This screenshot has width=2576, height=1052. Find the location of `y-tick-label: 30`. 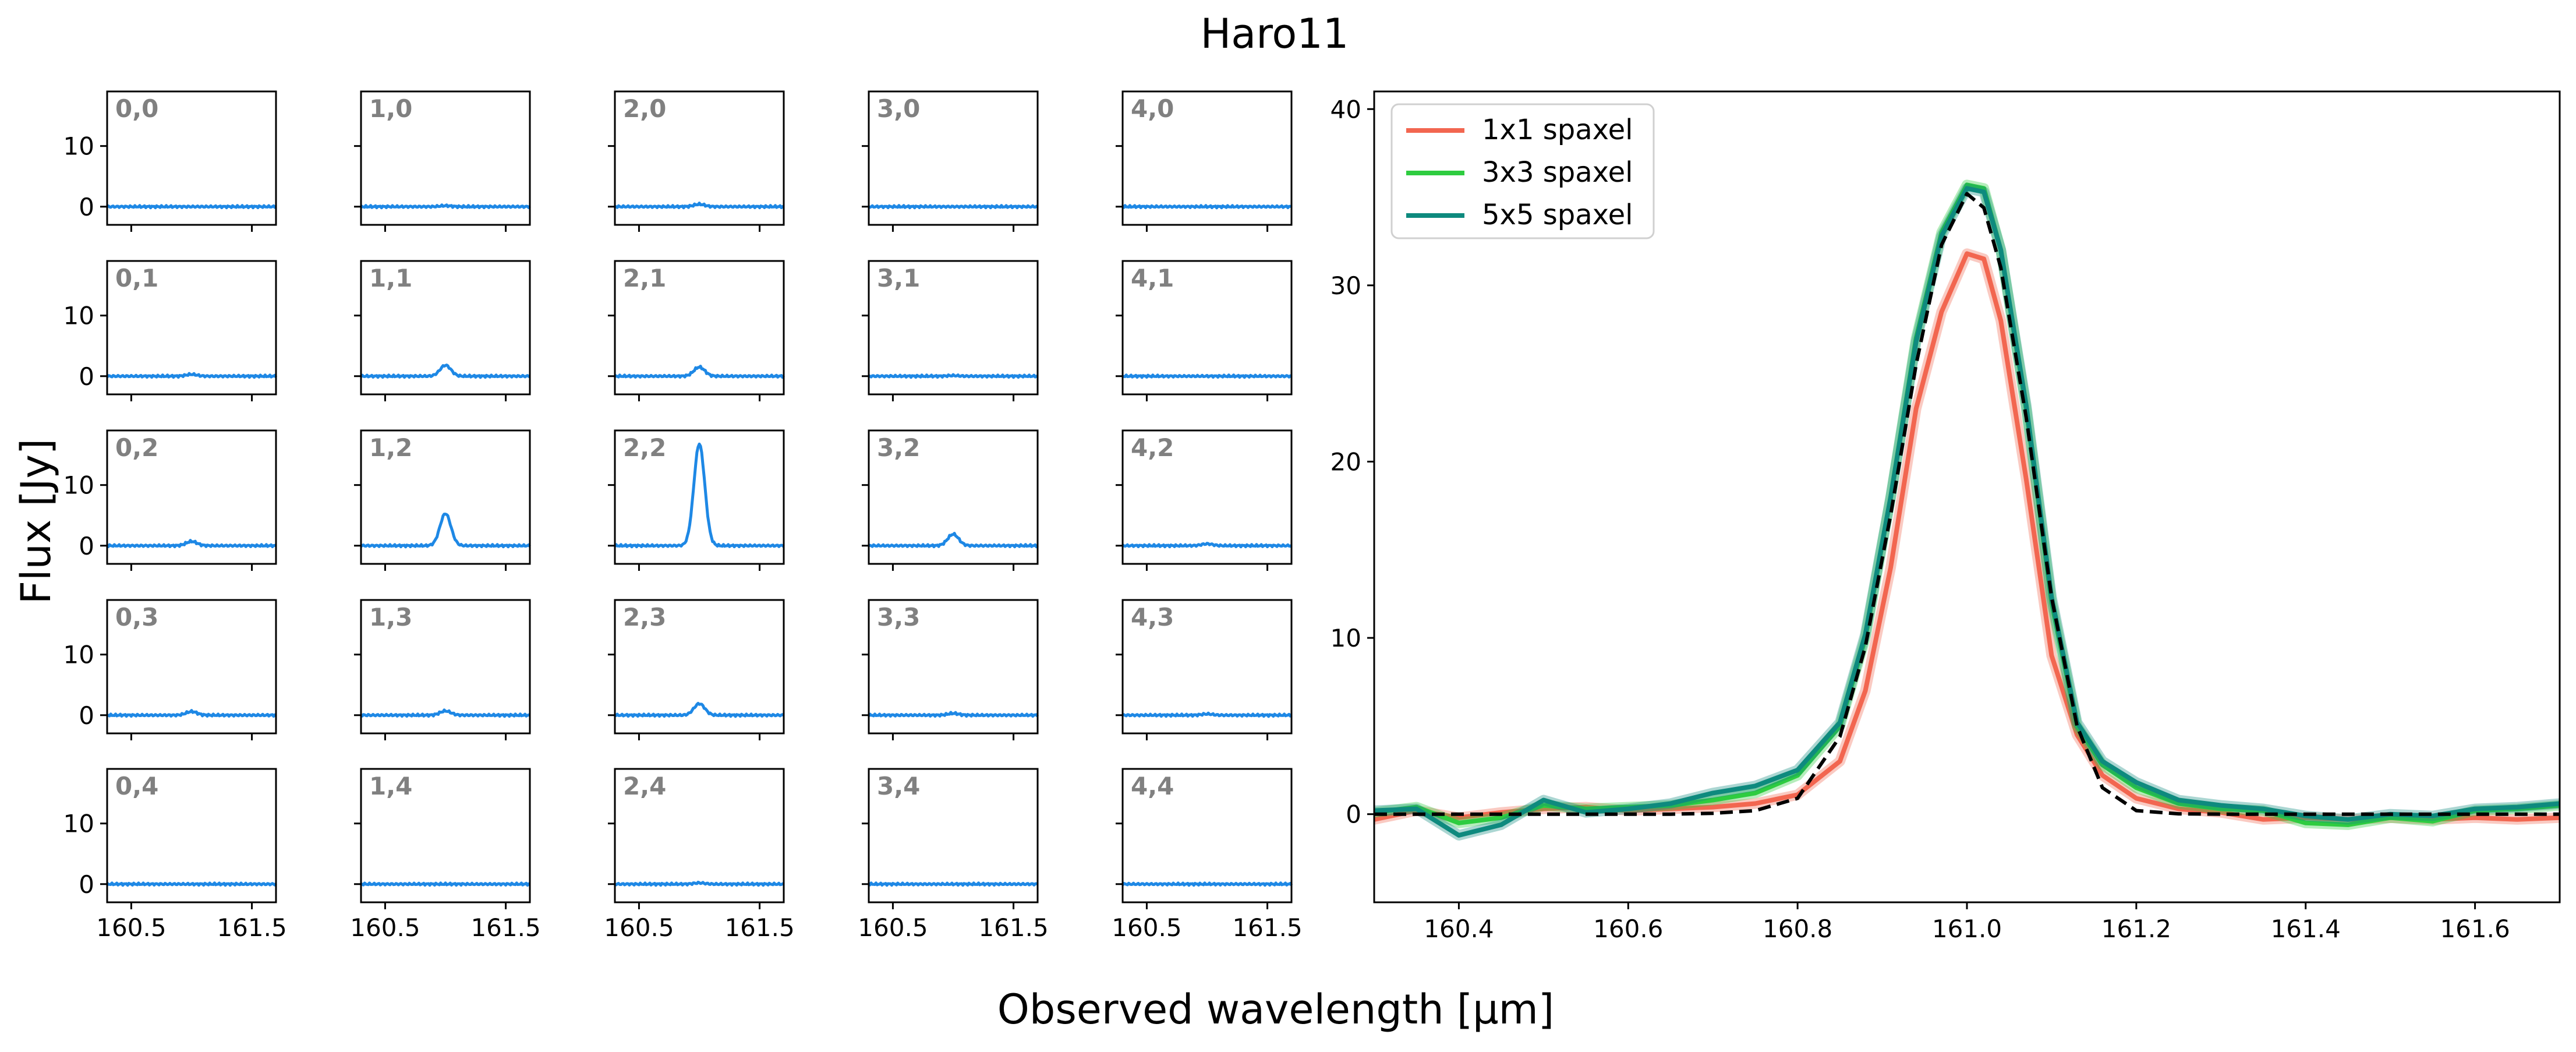

y-tick-label: 30 is located at coordinates (1346, 285).